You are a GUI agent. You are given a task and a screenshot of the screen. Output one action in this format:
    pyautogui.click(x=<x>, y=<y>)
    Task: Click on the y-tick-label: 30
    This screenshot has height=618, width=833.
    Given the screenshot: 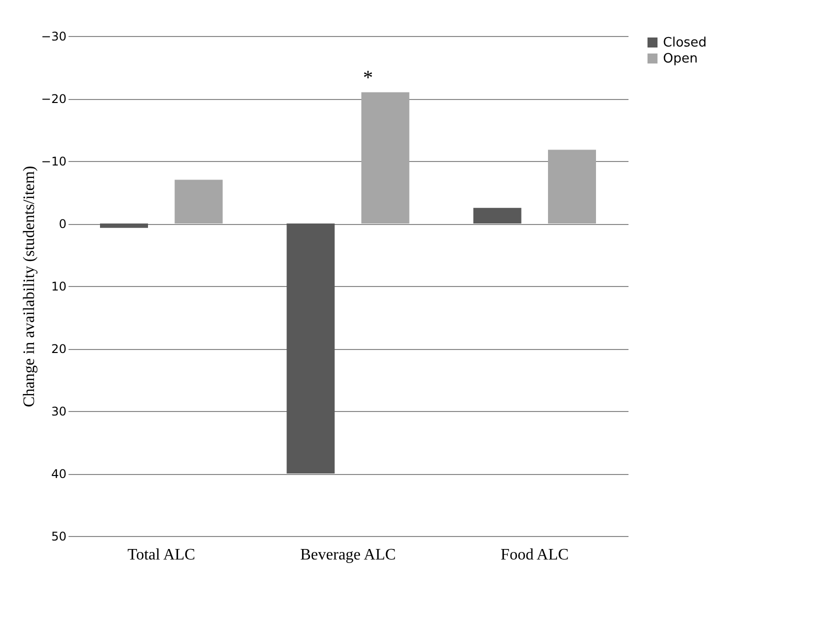 What is the action you would take?
    pyautogui.click(x=58, y=411)
    